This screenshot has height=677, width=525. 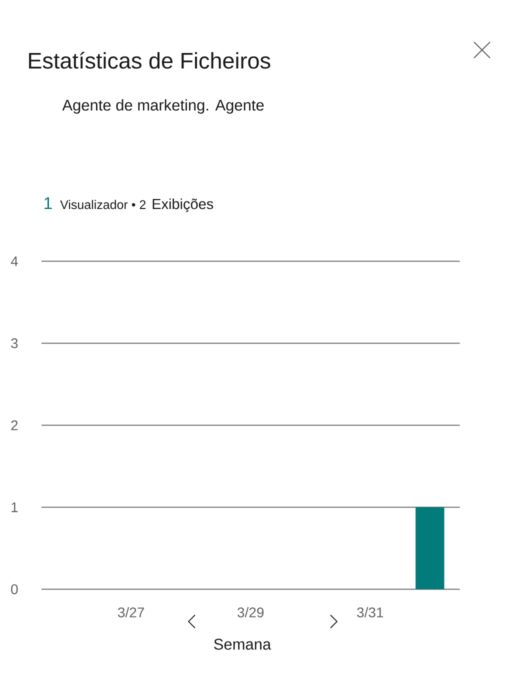 I want to click on y-tick-label: 4, so click(x=14, y=261).